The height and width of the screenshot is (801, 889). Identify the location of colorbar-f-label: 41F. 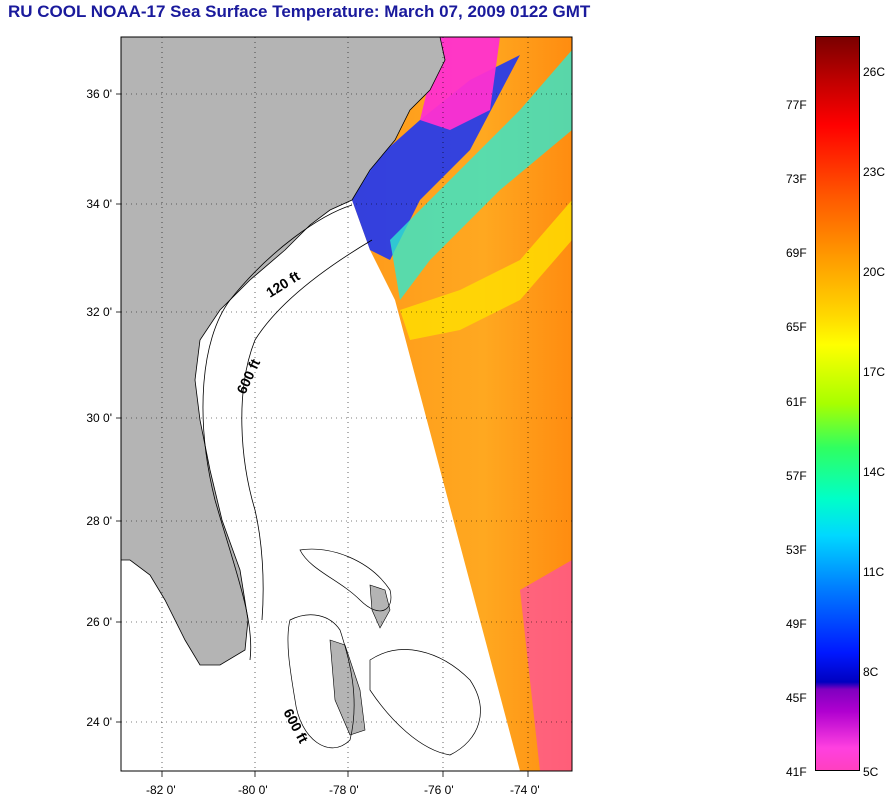
(796, 772).